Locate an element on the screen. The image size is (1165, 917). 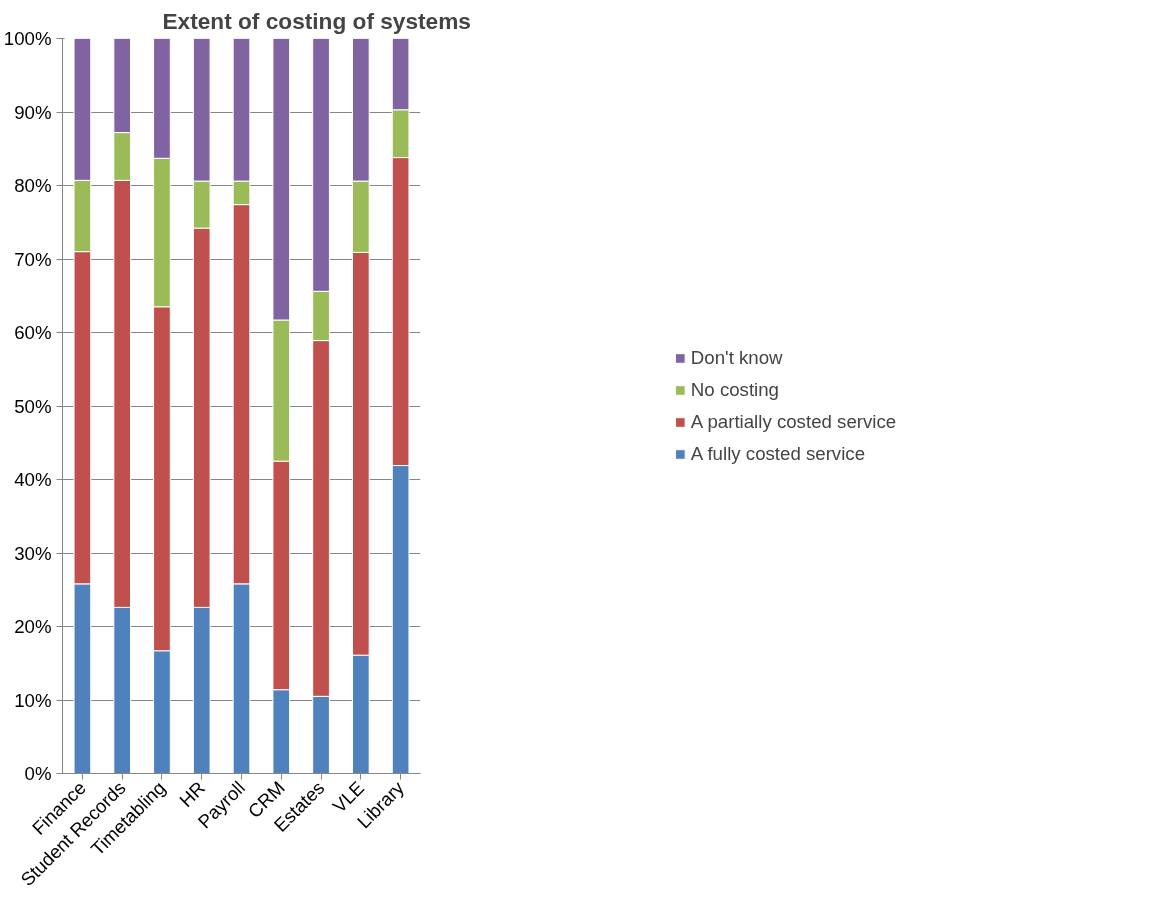
y-tick-label: 0% is located at coordinates (38, 773).